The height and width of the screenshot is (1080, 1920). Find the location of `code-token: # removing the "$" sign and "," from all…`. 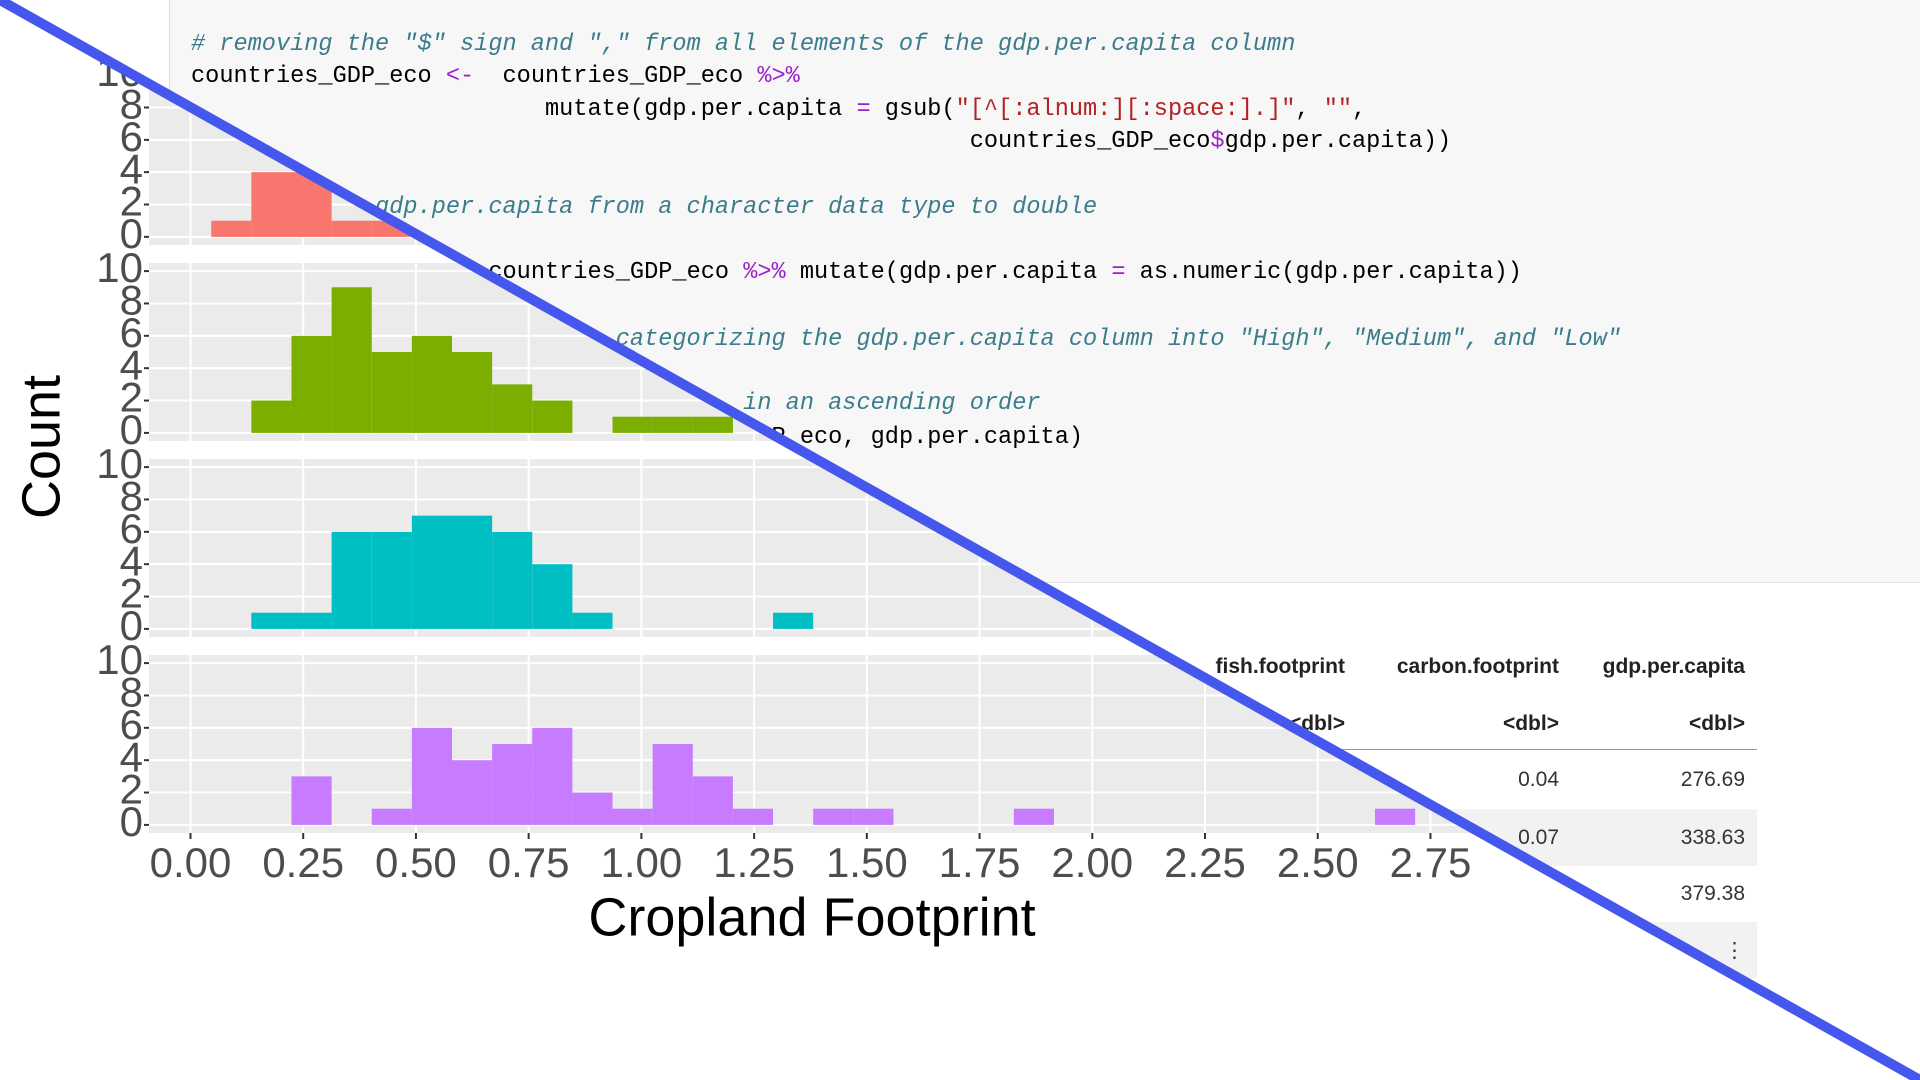

code-token: # removing the "$" sign and "," from all… is located at coordinates (743, 44).